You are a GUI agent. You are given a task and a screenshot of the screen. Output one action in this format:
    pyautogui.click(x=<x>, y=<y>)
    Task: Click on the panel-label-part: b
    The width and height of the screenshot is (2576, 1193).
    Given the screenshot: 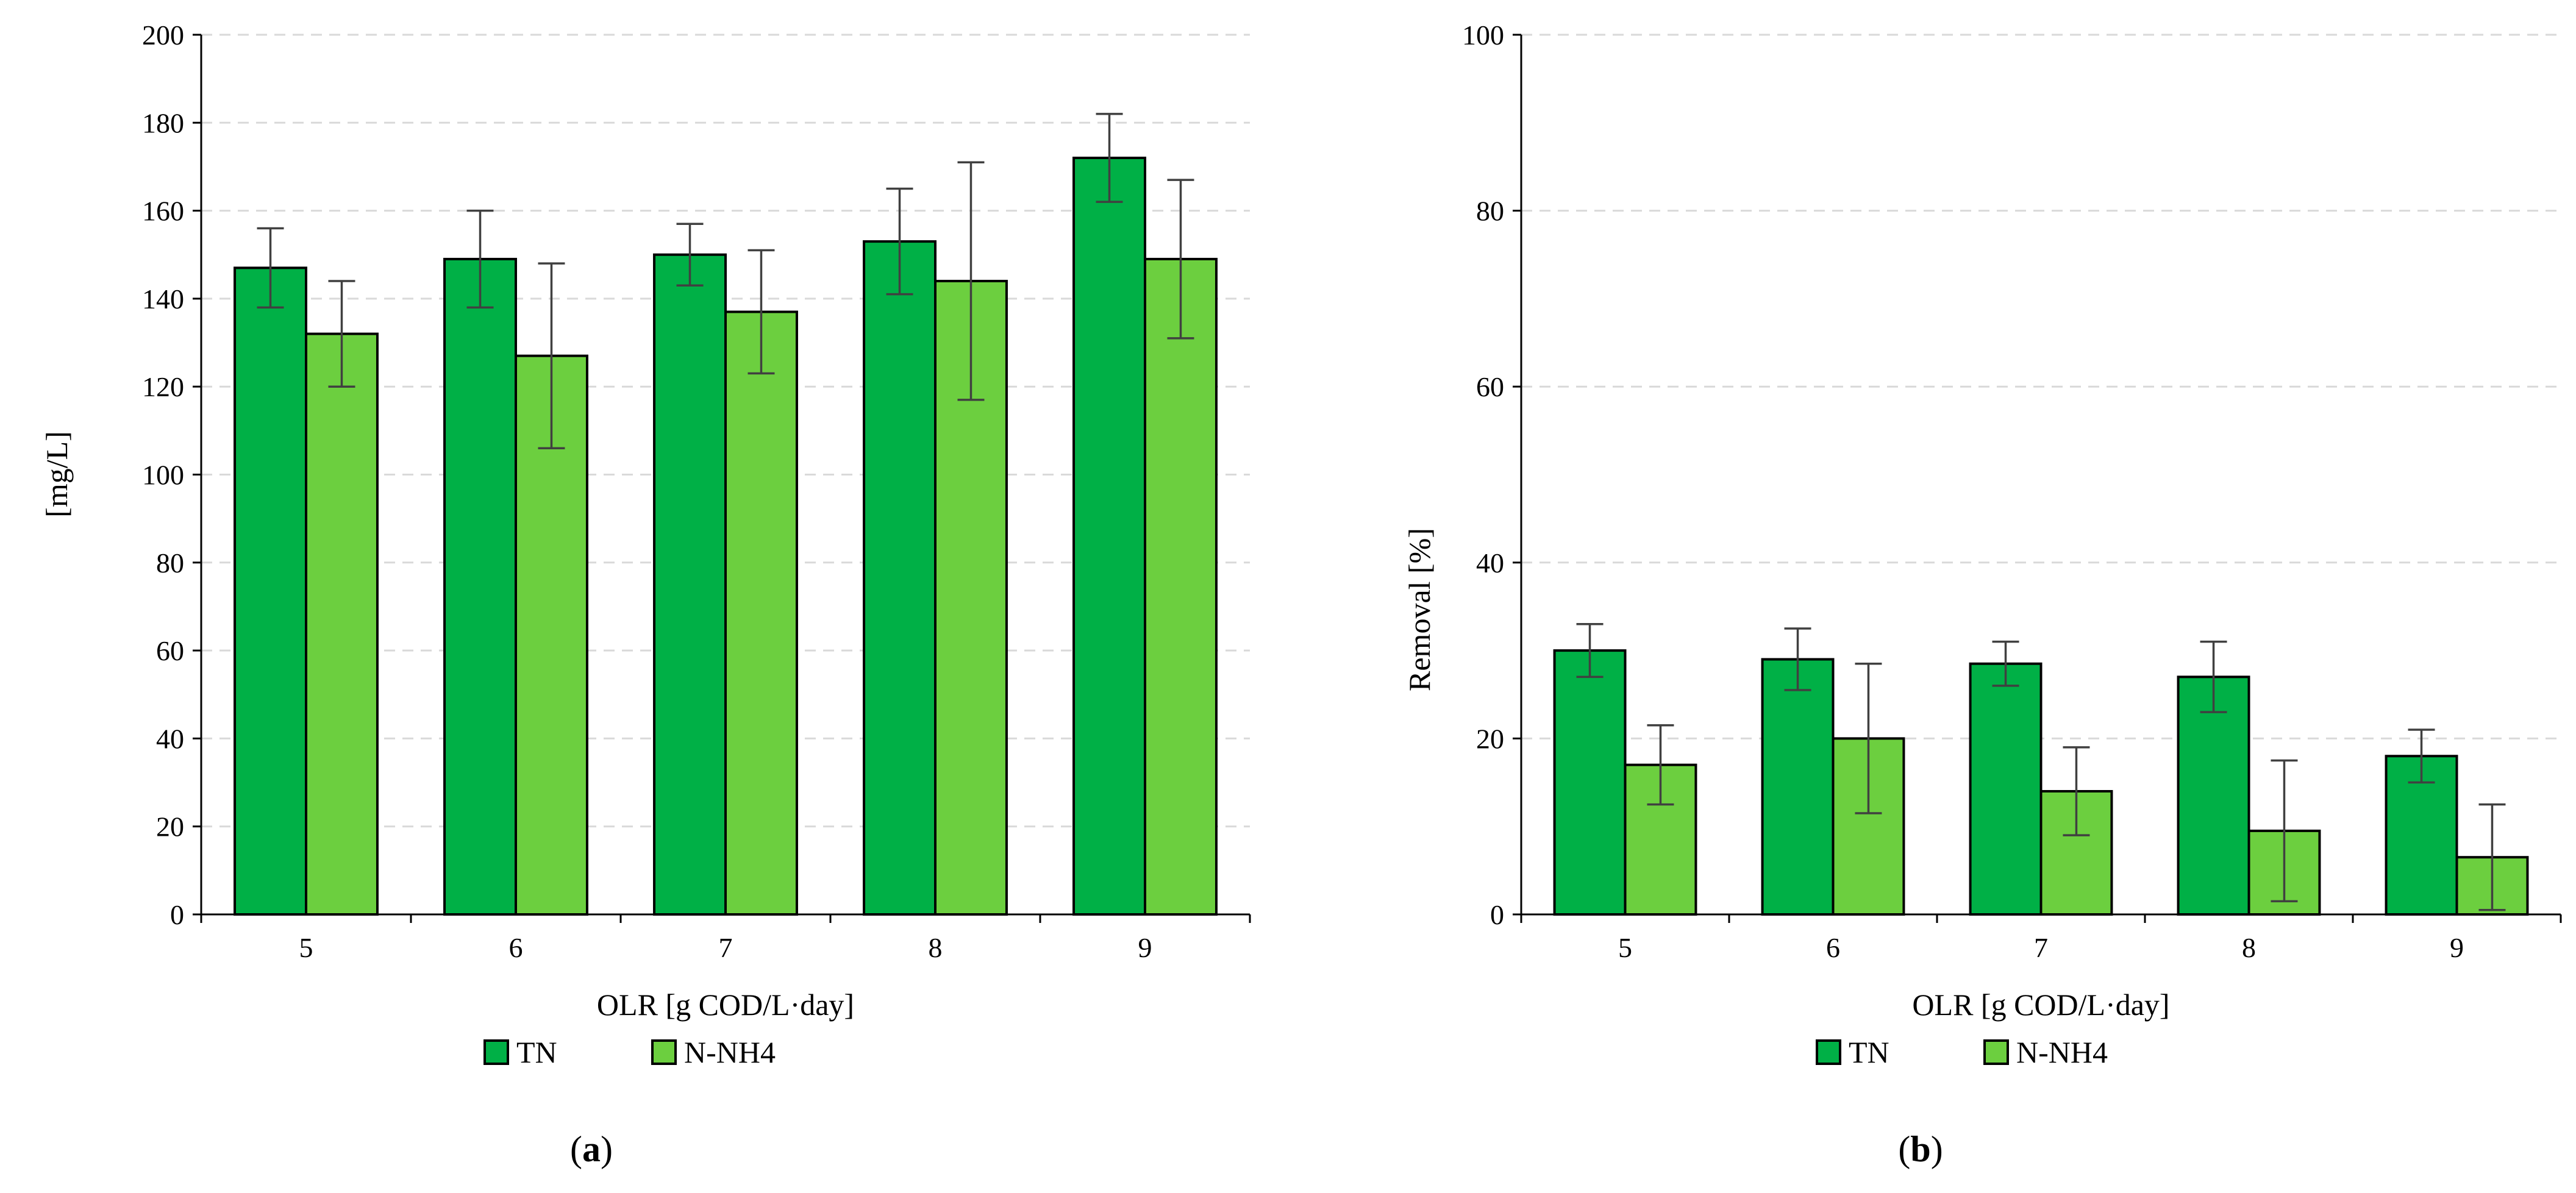 What is the action you would take?
    pyautogui.click(x=1920, y=1149)
    